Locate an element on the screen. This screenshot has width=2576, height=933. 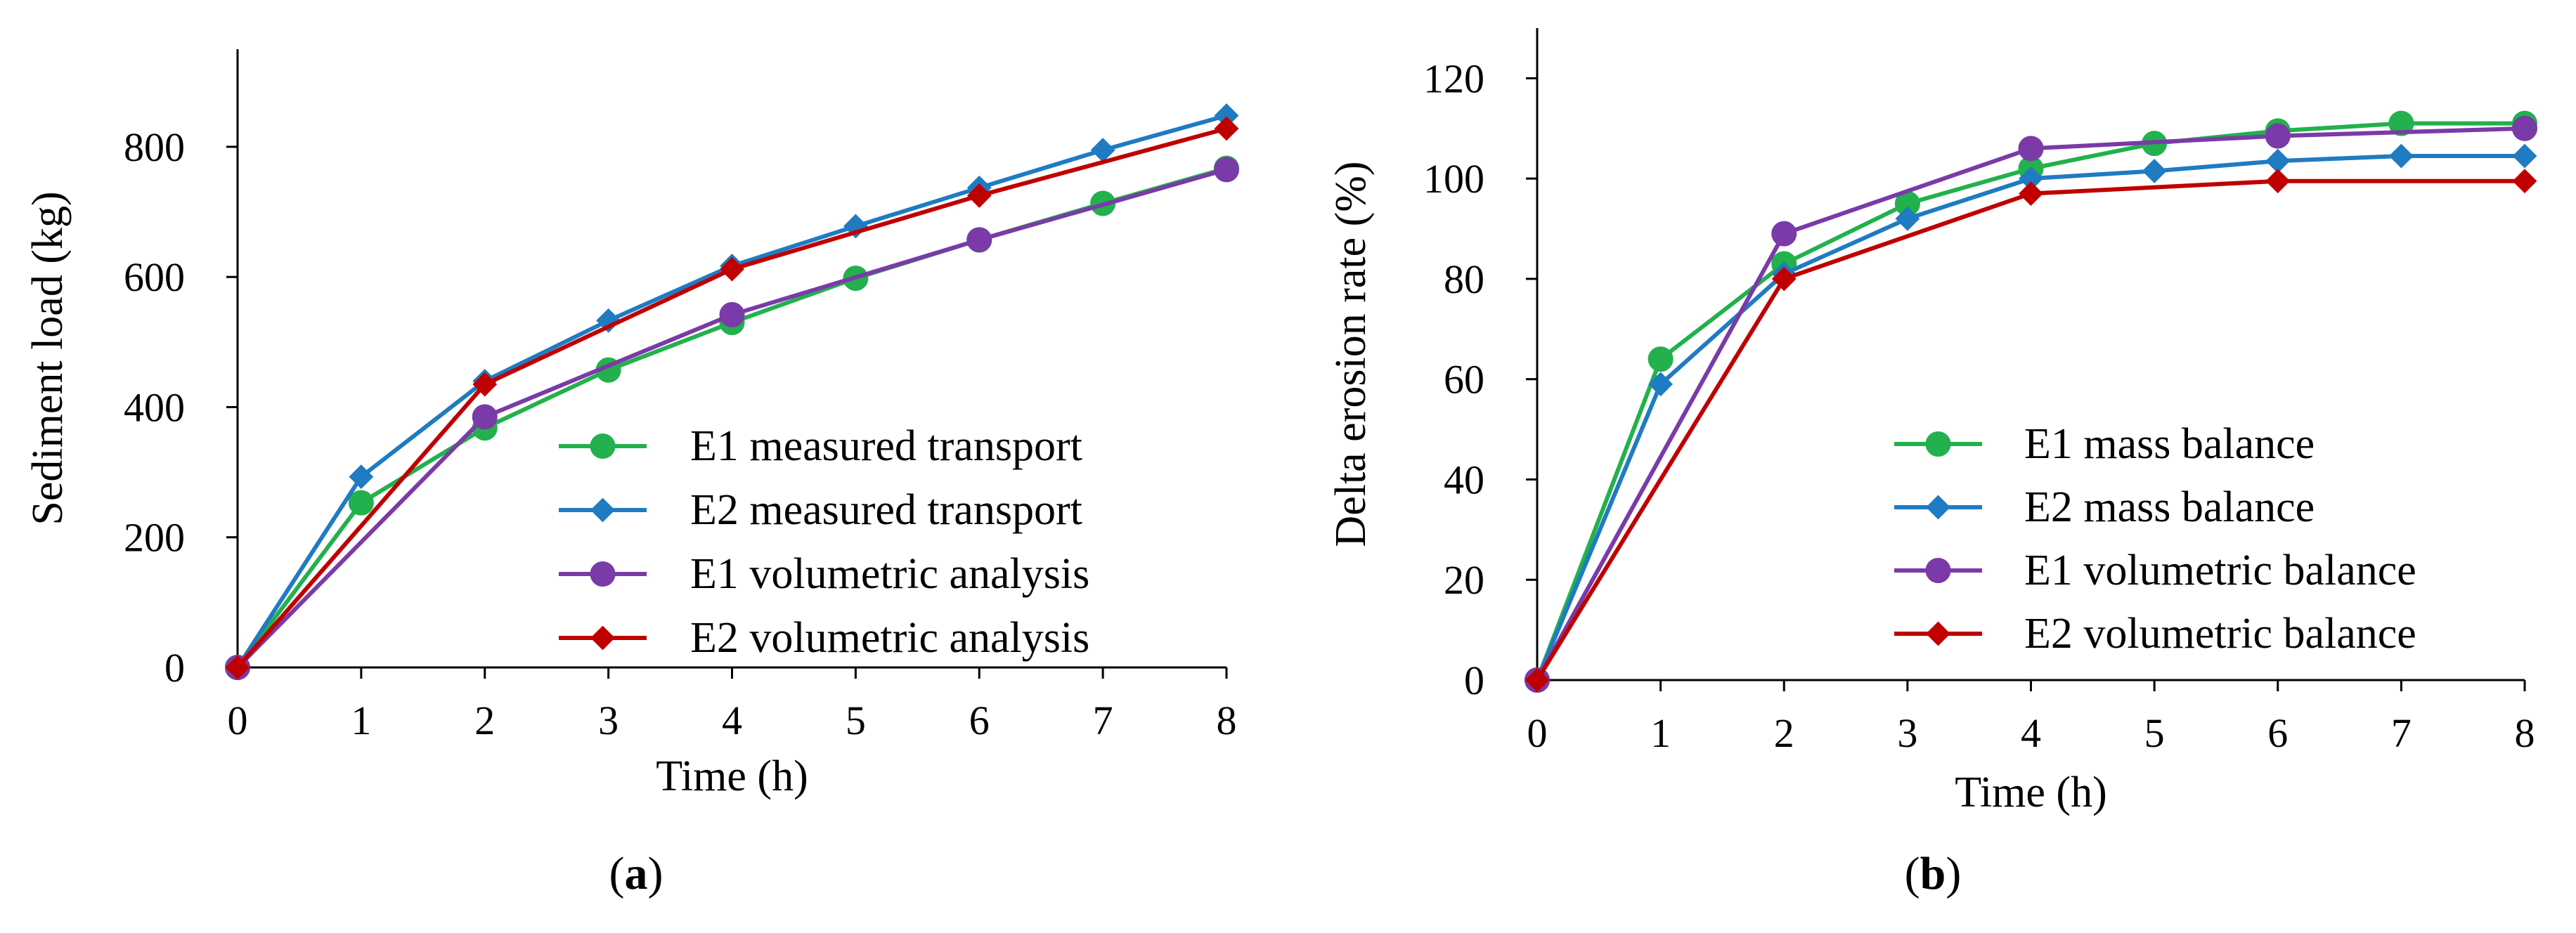
legend-label: E2 volumetric analysis is located at coordinates (890, 638).